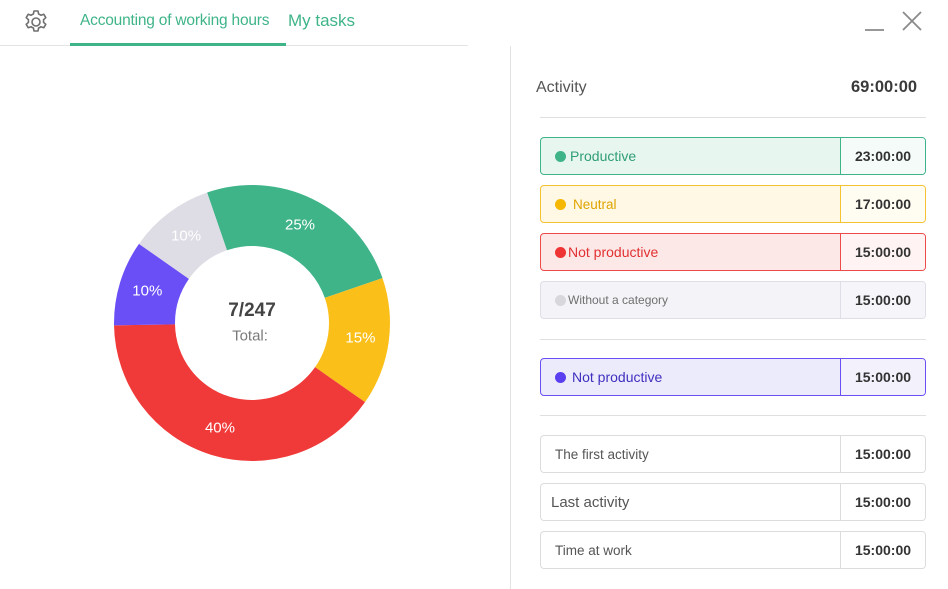 The image size is (948, 589). I want to click on tab-accounting-of-working-hours: Accounting of working hours, so click(175, 20).